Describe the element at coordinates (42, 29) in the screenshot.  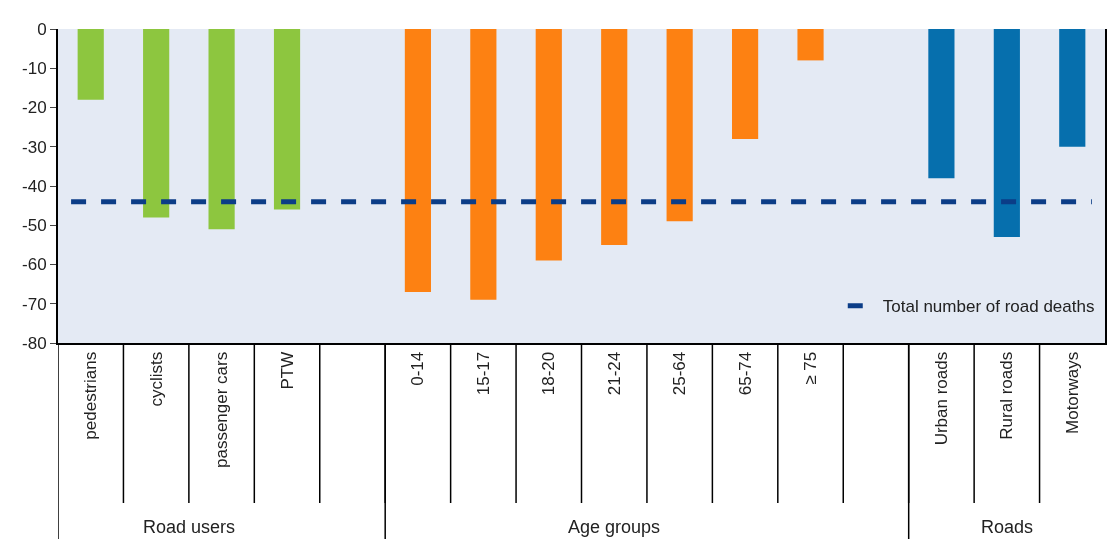
I see `y-tick-label: 0` at that location.